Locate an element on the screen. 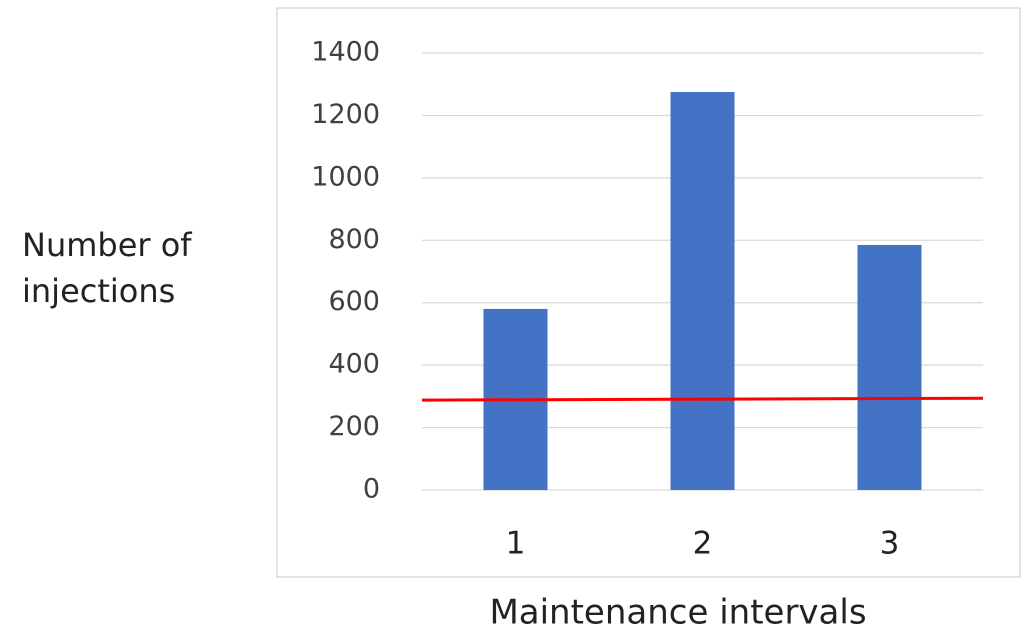 The image size is (1029, 634). y-tick-label: 800 is located at coordinates (354, 239).